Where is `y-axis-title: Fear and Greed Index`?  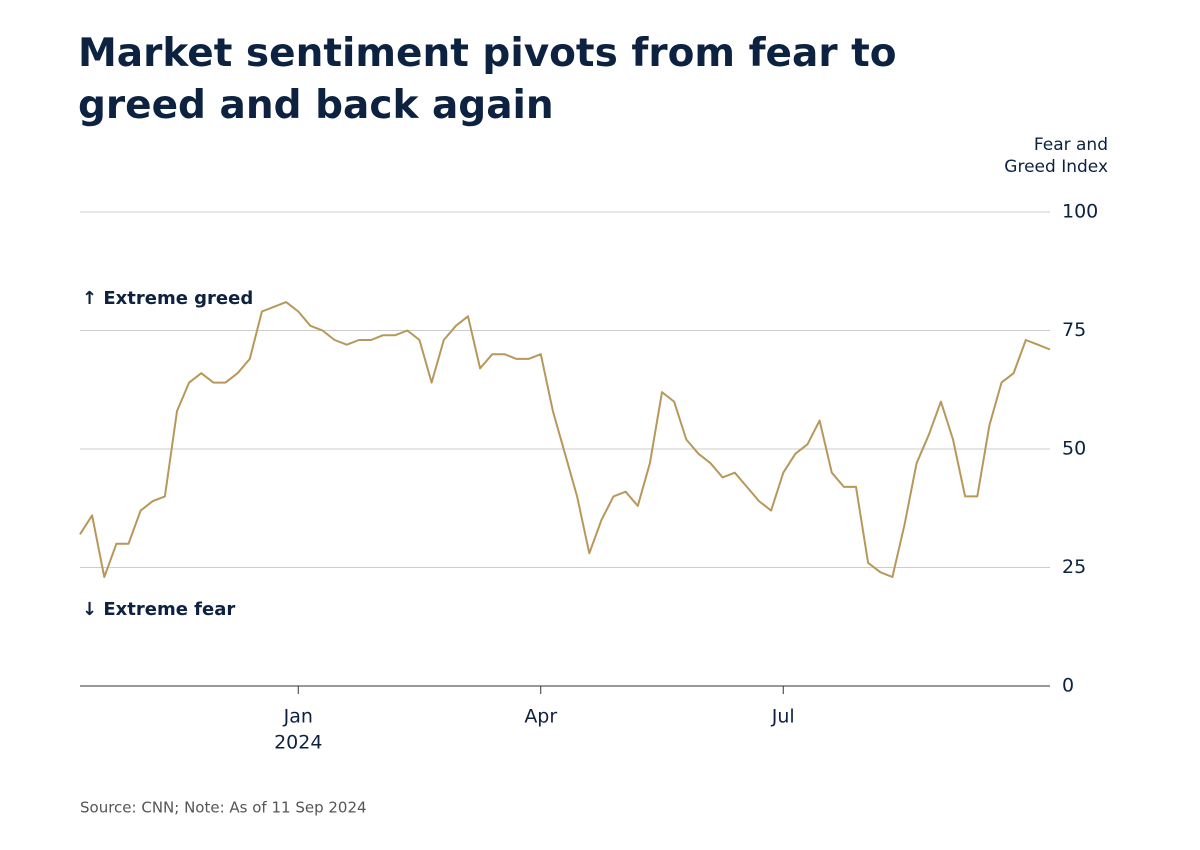 y-axis-title: Fear and Greed Index is located at coordinates (1056, 156).